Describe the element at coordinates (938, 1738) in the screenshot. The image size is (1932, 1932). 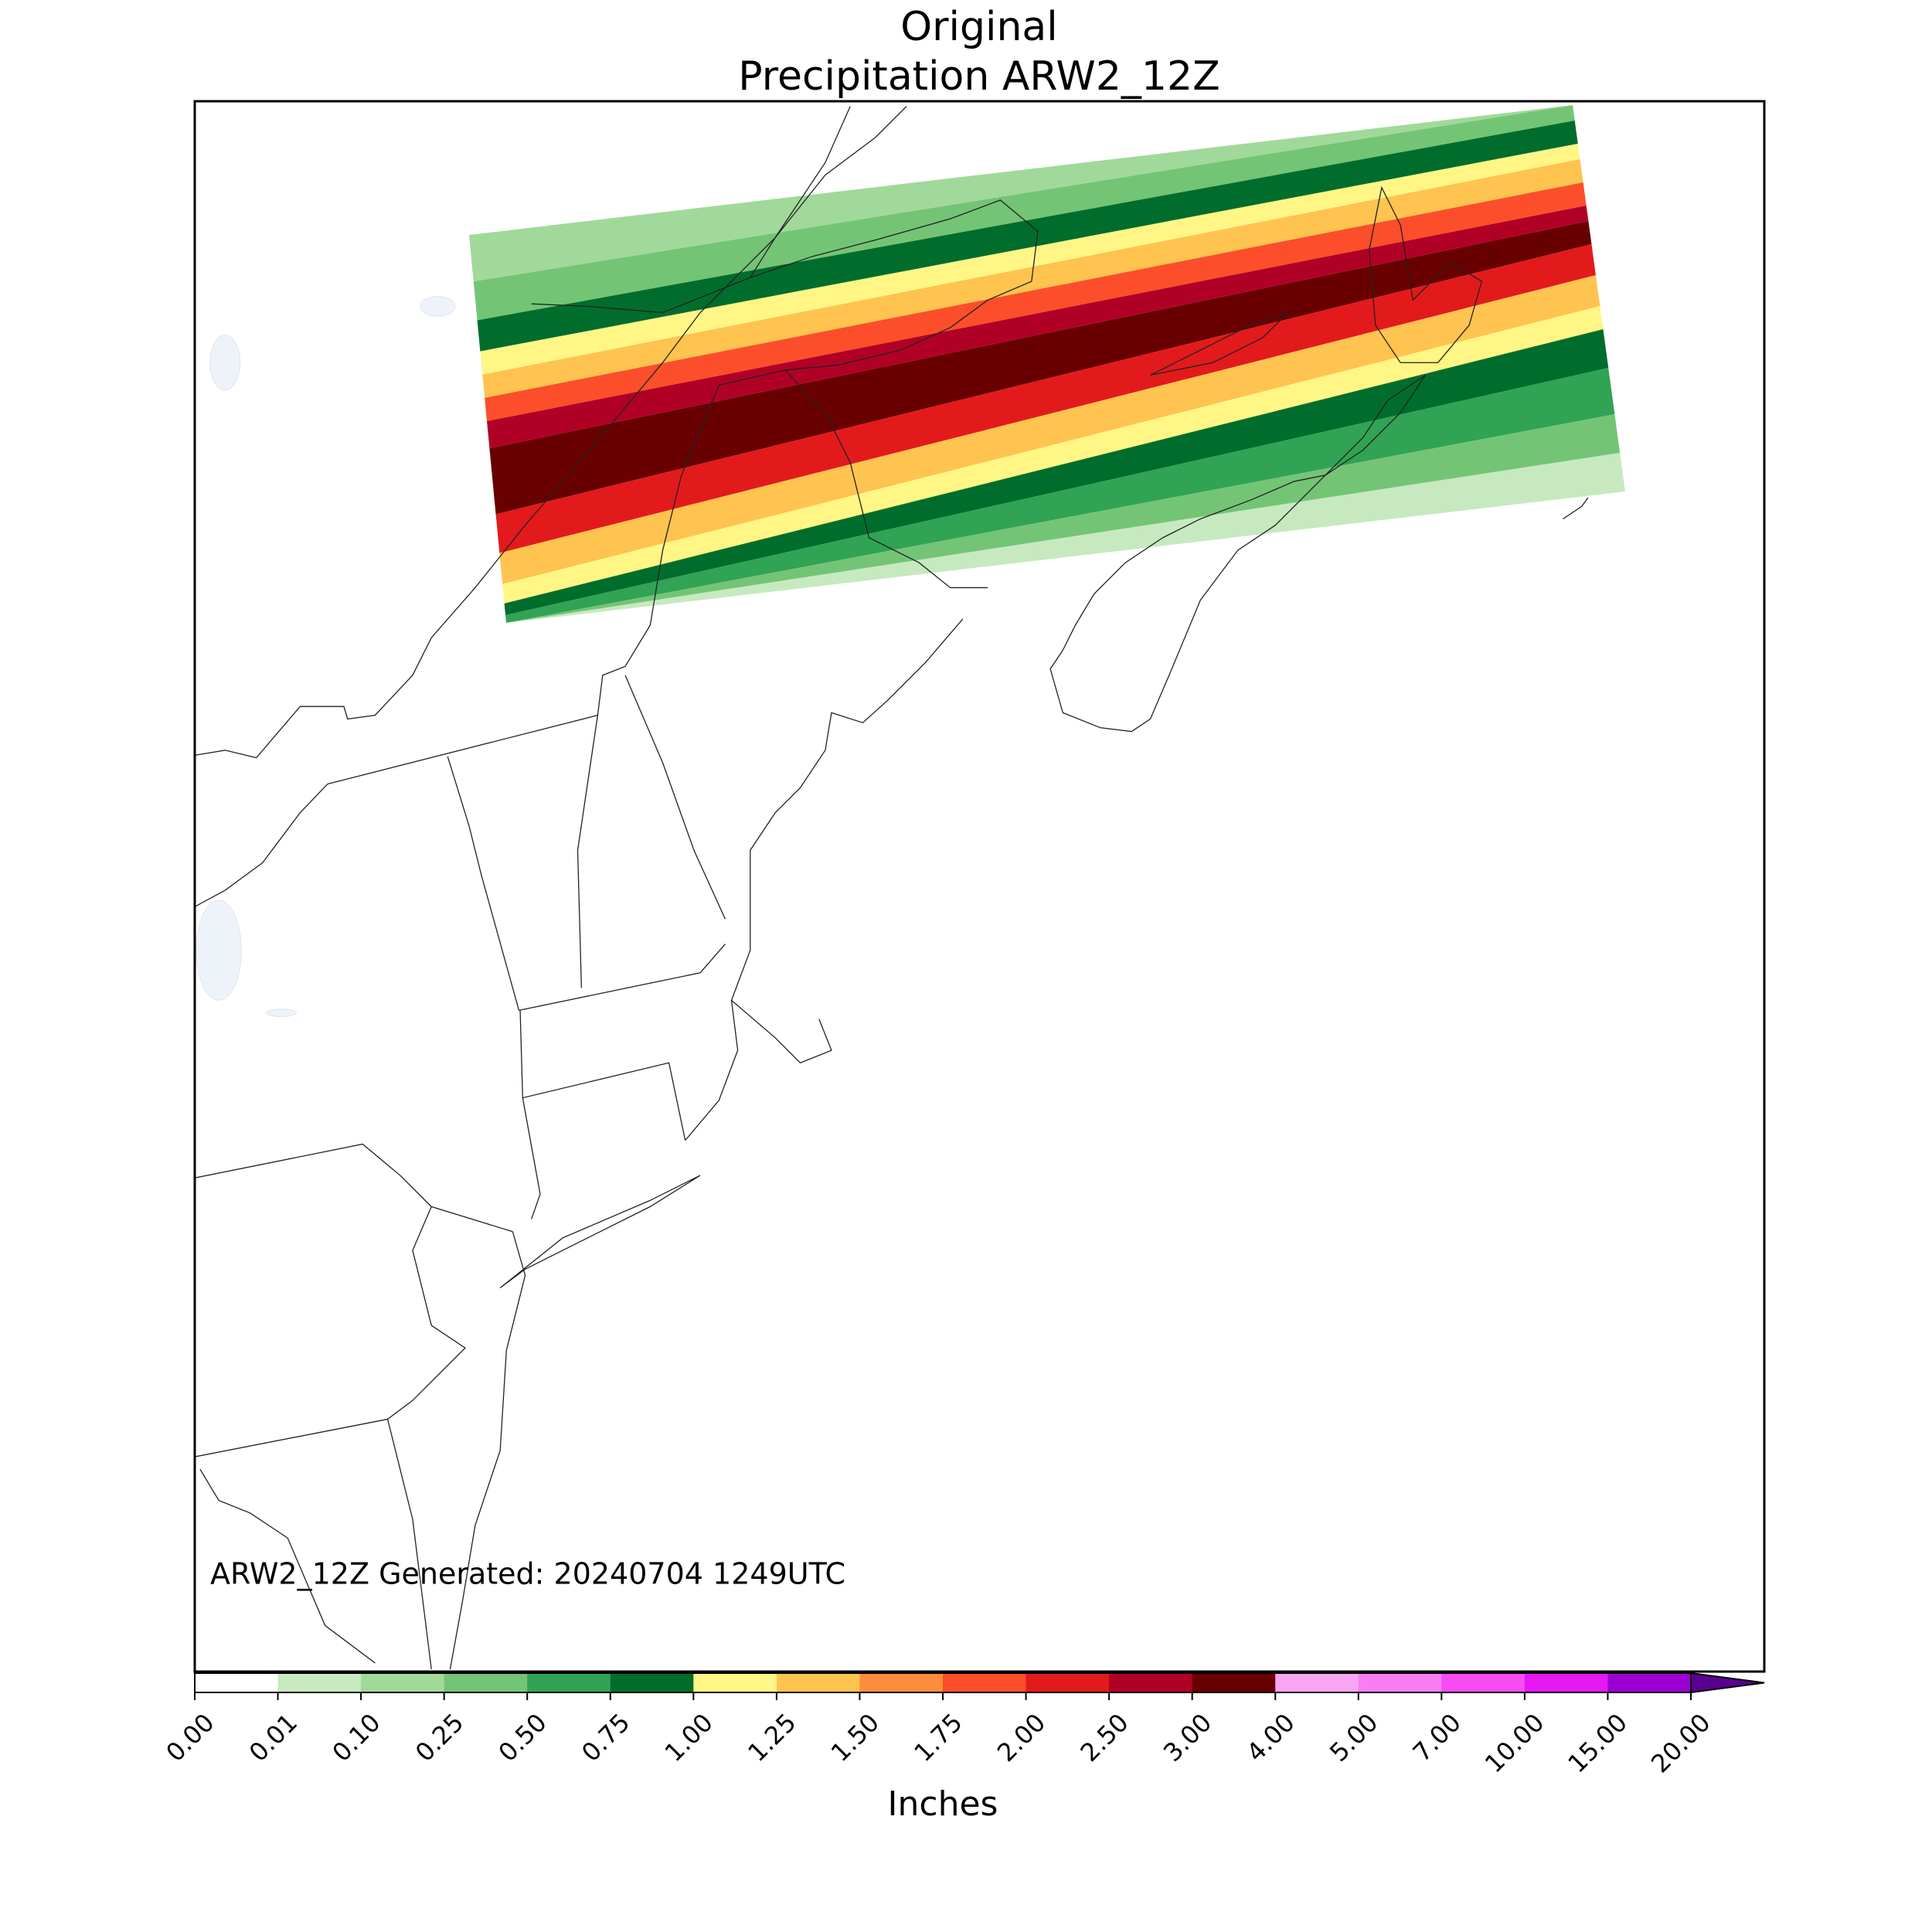
I see `colorbar-tick-label: 1.75` at that location.